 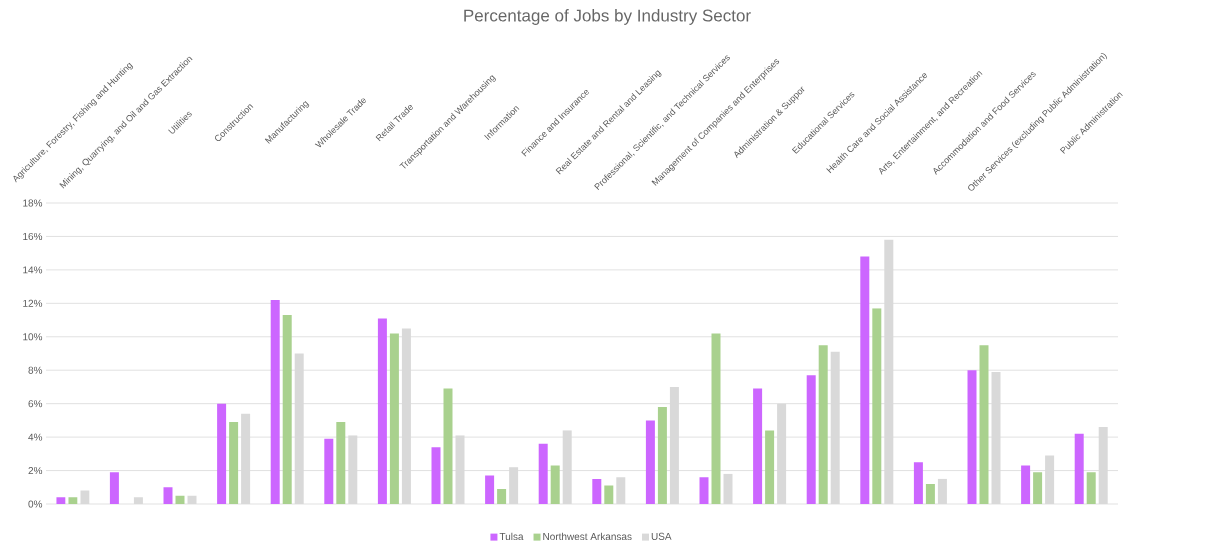 What do you see at coordinates (661, 536) in the screenshot?
I see `legend-label: USA` at bounding box center [661, 536].